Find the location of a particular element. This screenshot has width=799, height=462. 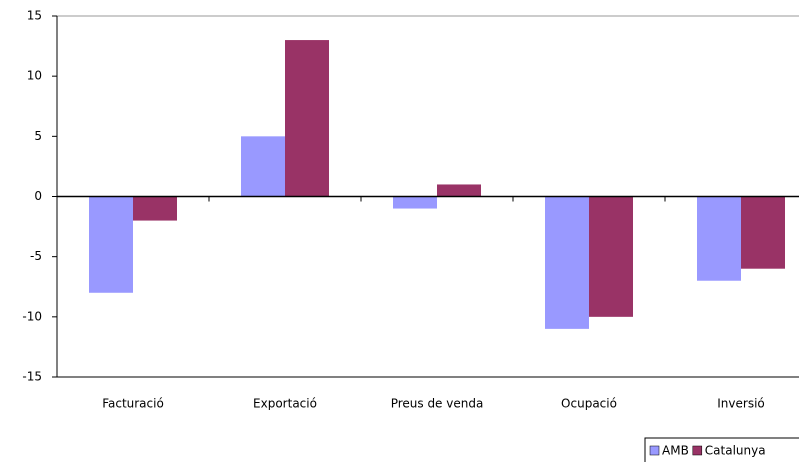

x-tick-label: Ocupació is located at coordinates (589, 404).